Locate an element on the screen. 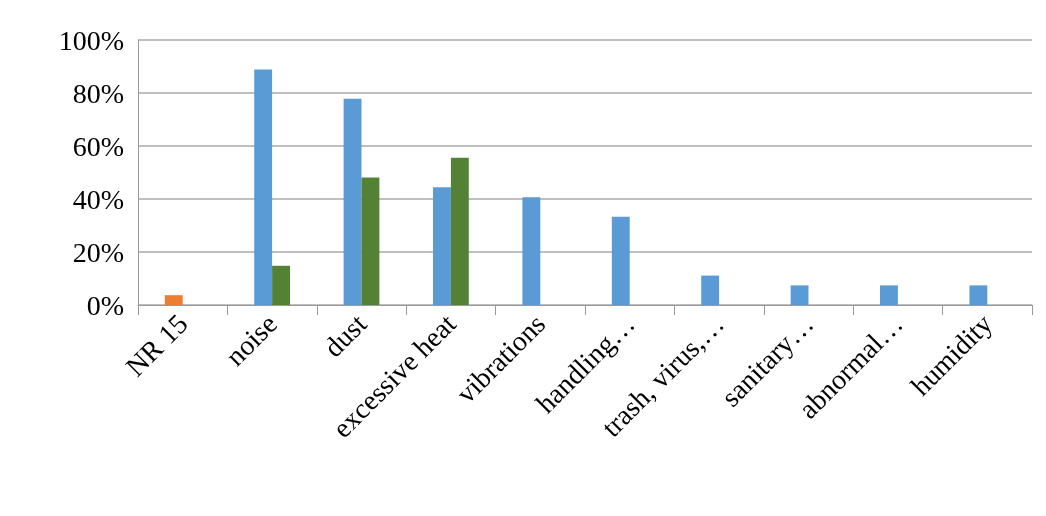 The width and height of the screenshot is (1046, 516). y-tick-label: 0% is located at coordinates (105, 305).